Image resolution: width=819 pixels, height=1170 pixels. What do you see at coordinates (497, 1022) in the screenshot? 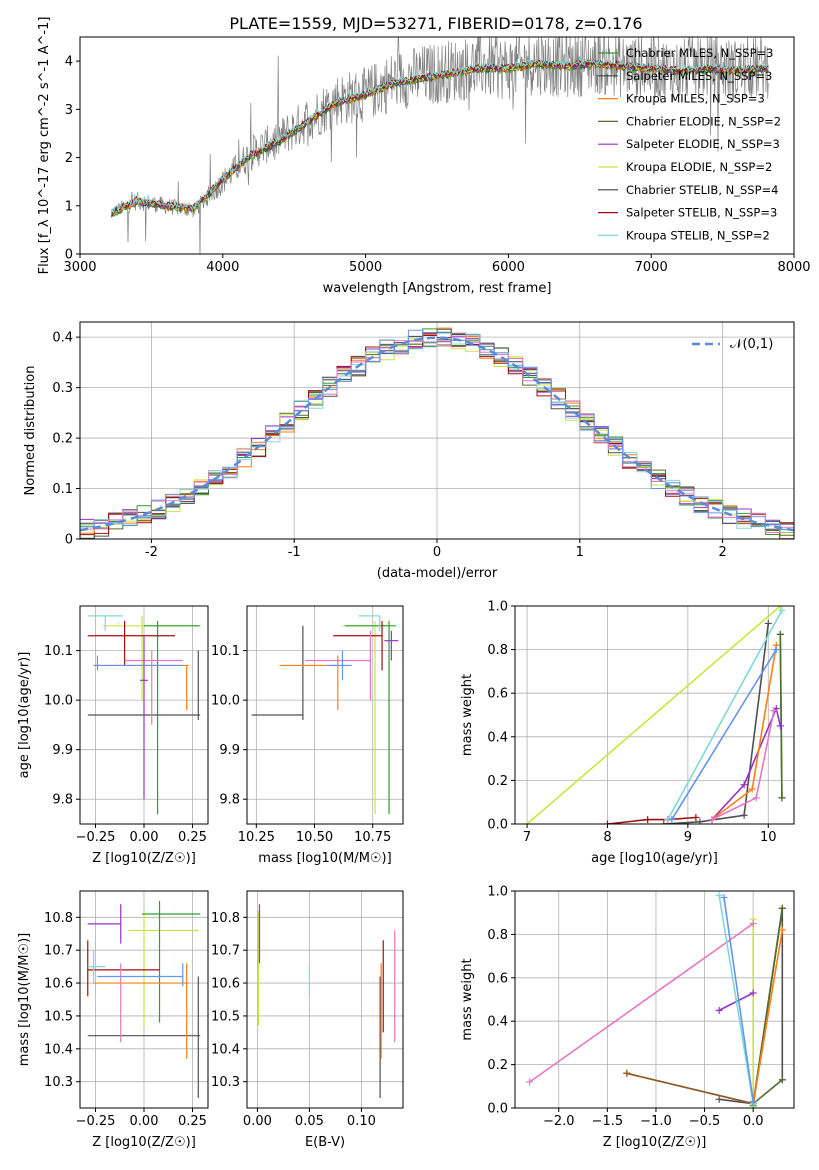
I see `y-tick-label: 0.4` at bounding box center [497, 1022].